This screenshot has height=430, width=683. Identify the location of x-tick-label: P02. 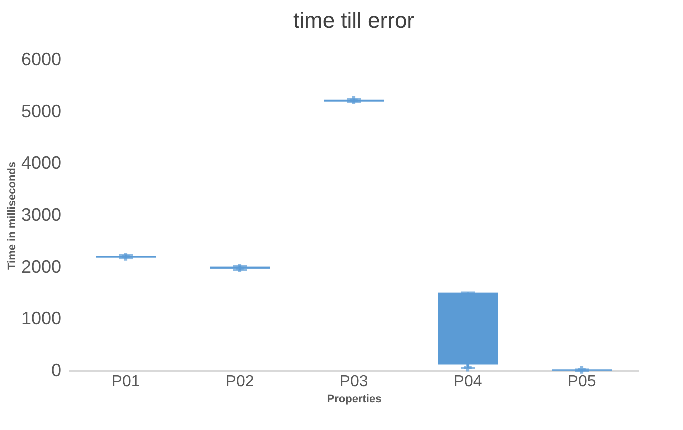
(240, 382).